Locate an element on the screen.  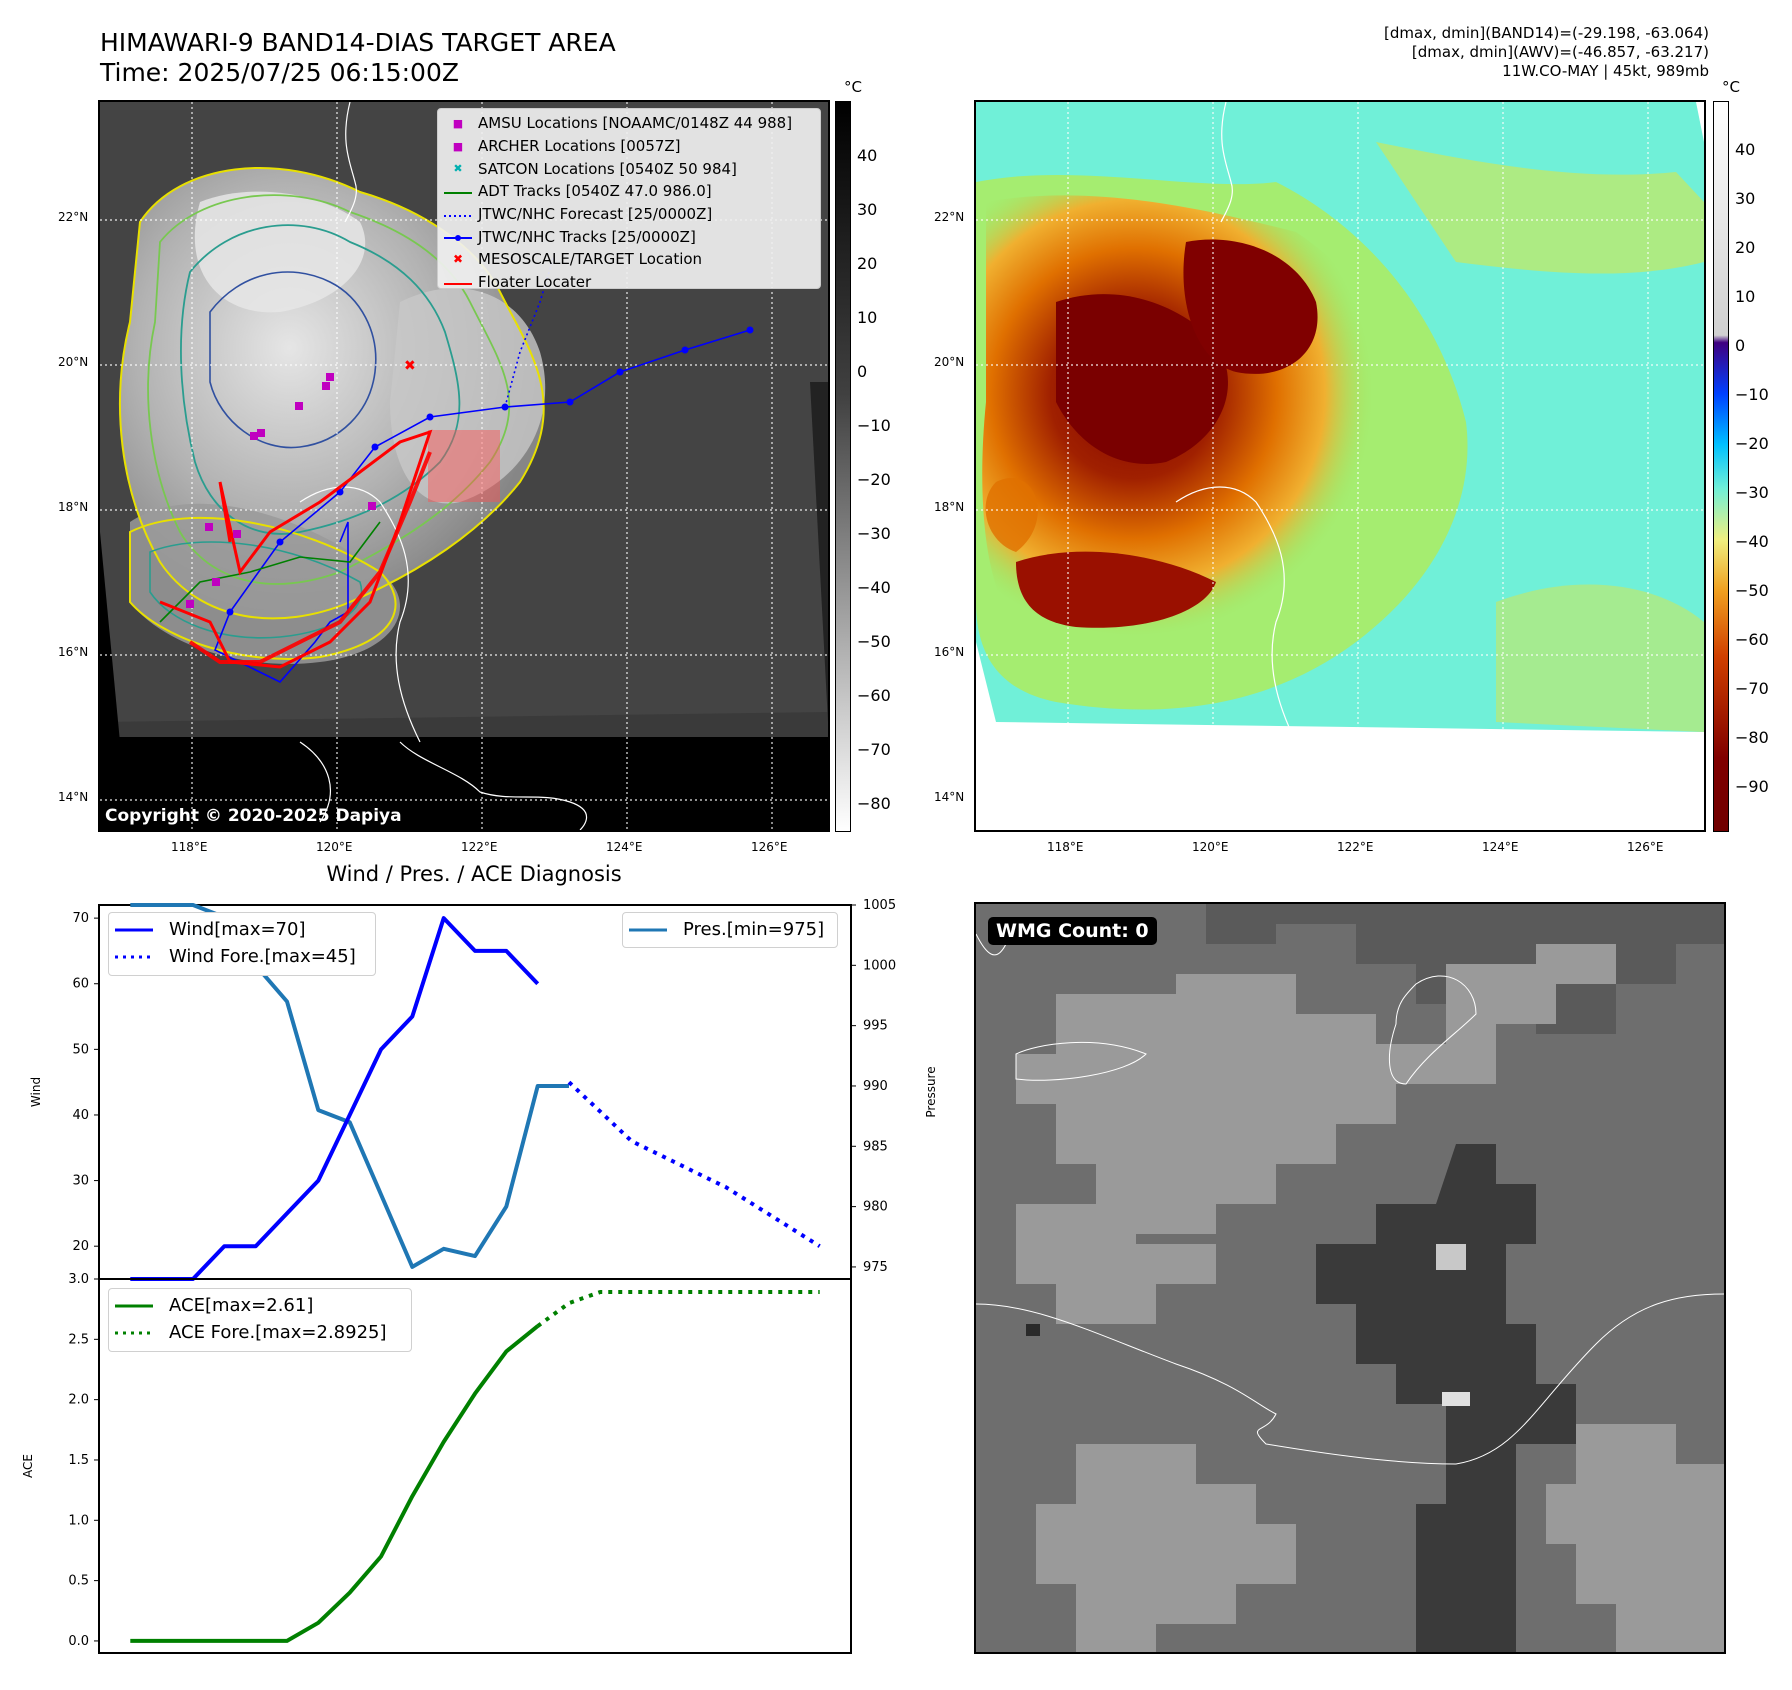
lon-label: 126°E is located at coordinates (1645, 847).